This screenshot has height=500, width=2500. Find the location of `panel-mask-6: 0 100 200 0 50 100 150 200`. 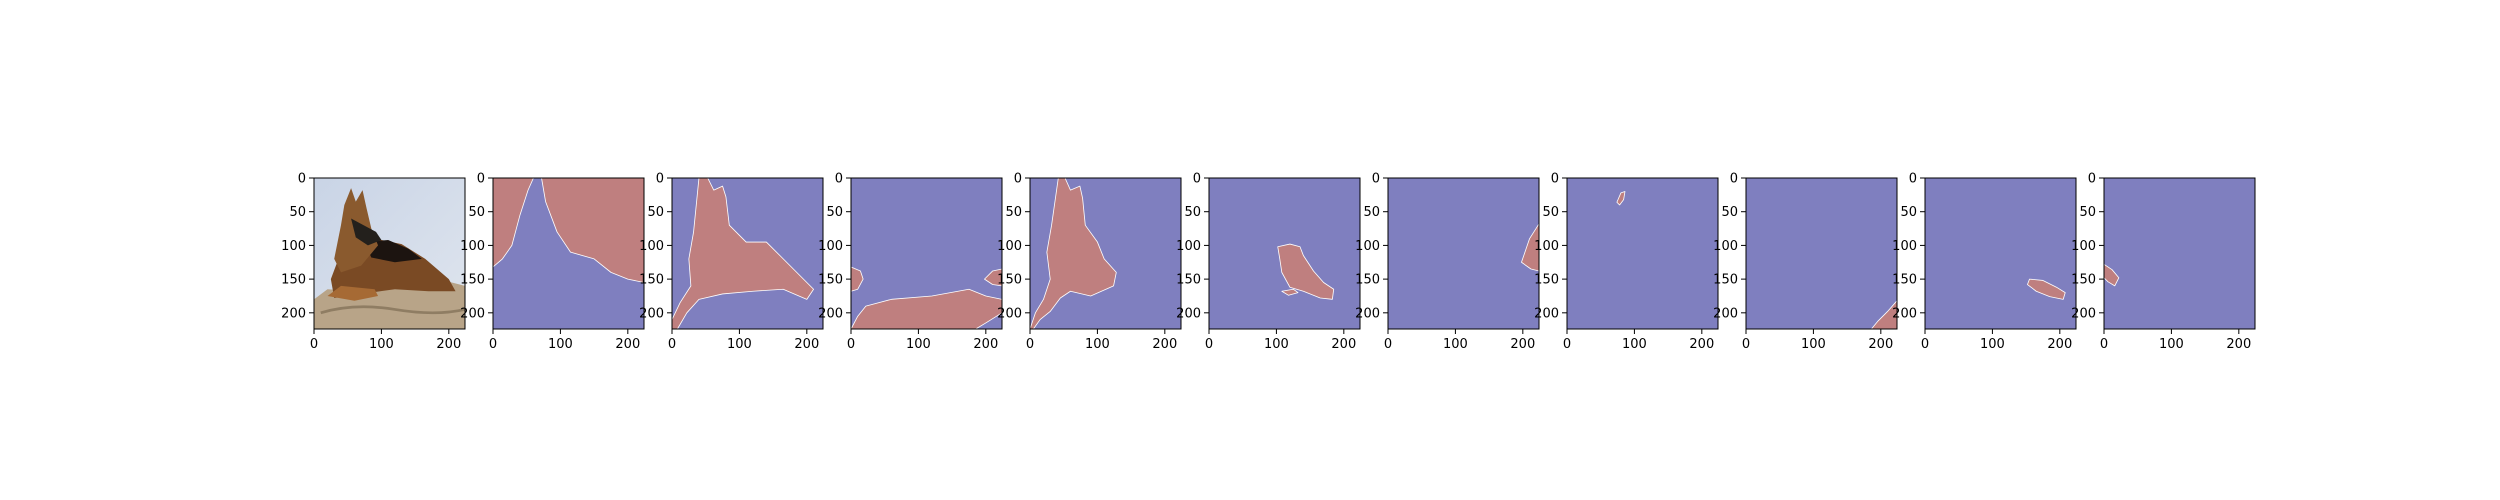

panel-mask-6: 0 100 200 0 50 100 150 200 is located at coordinates (1447, 262).